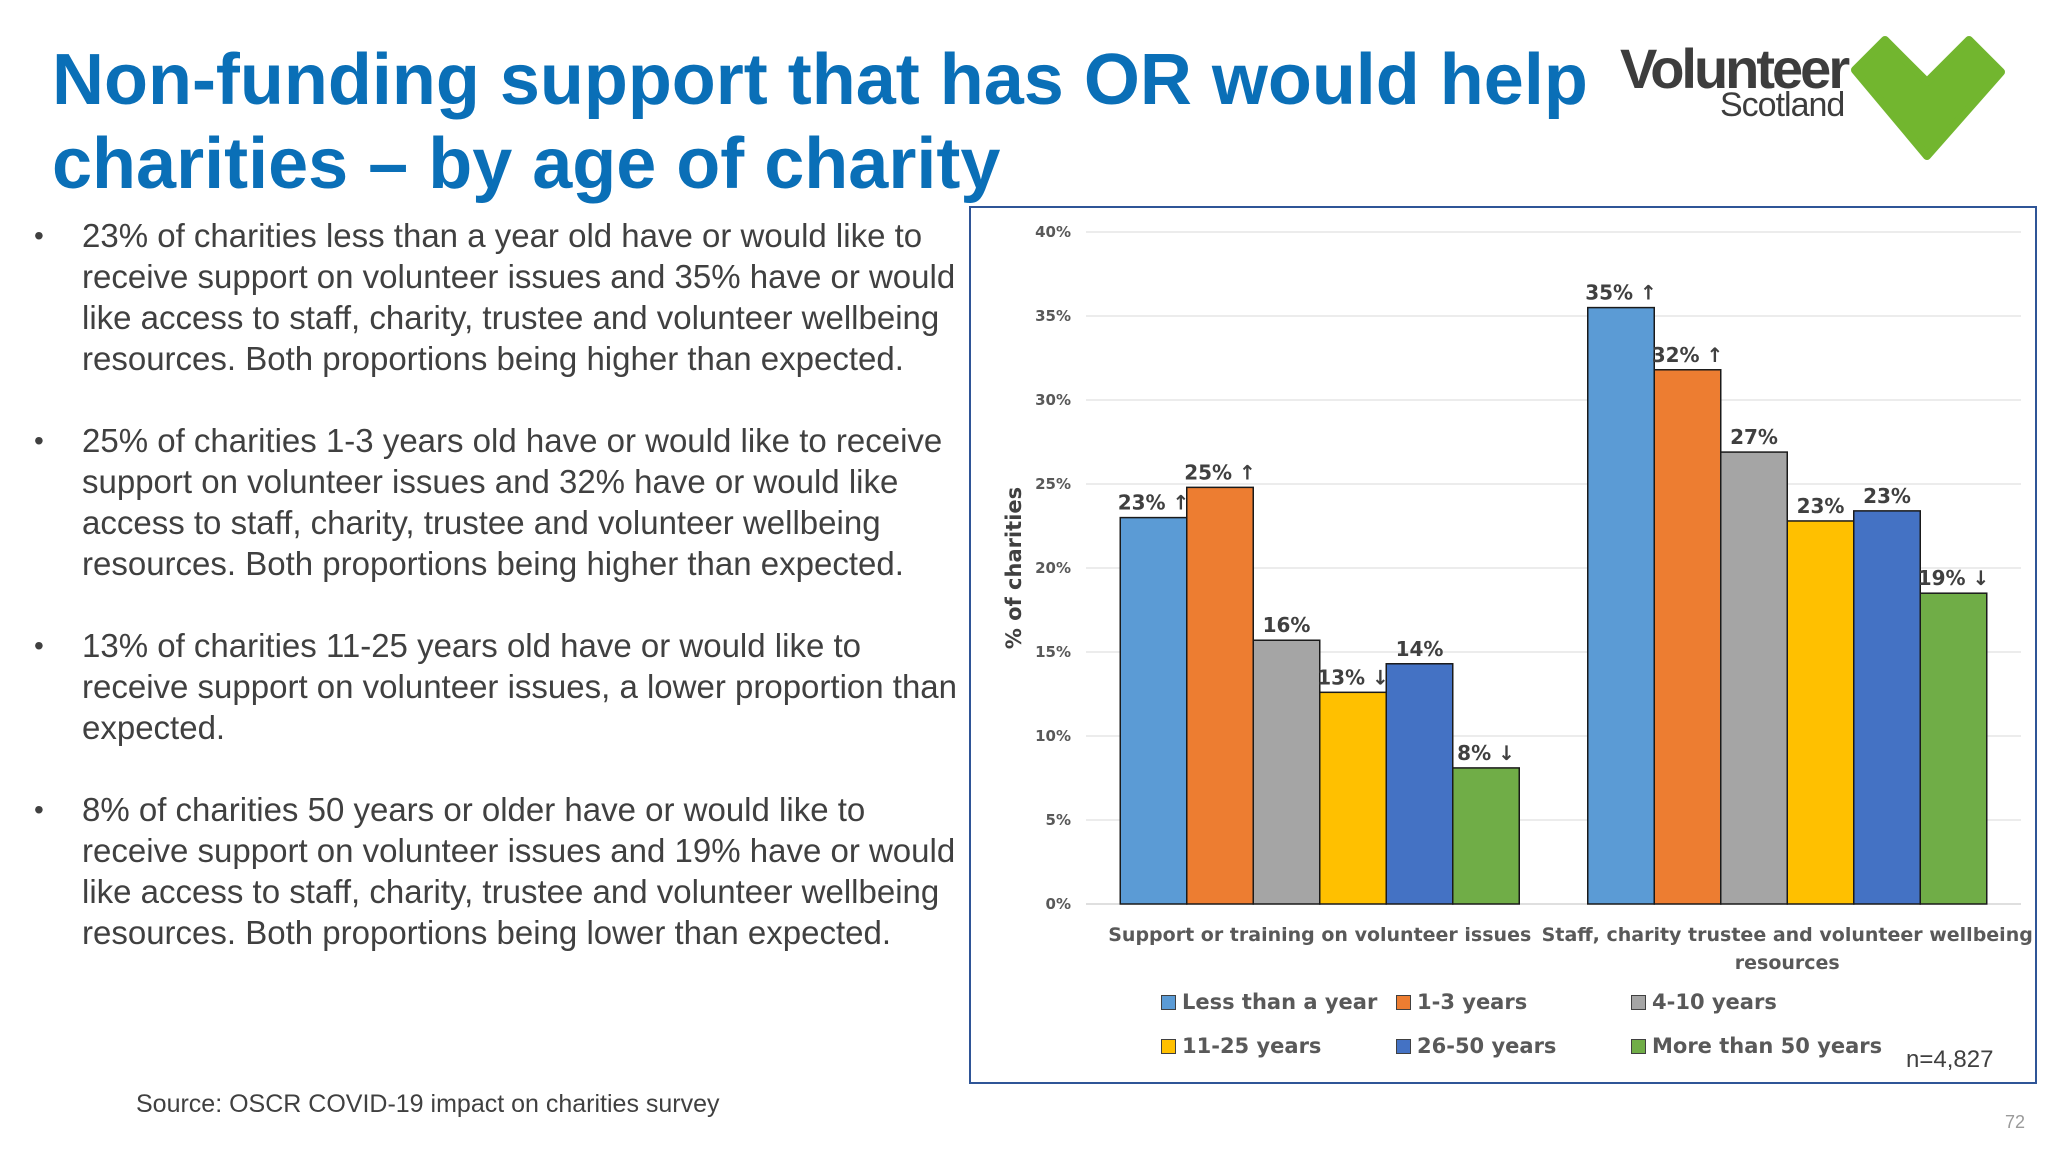 This screenshot has height=1152, width=2048. I want to click on heart-check-icon, so click(1928, 98).